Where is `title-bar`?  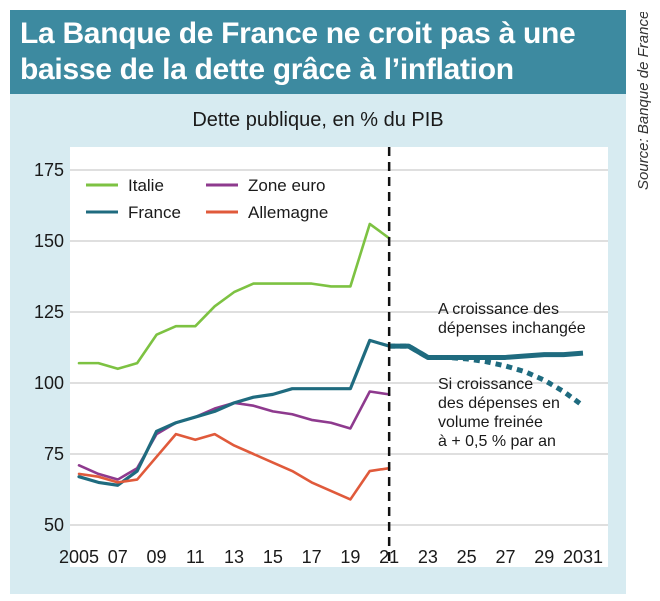 title-bar is located at coordinates (318, 52).